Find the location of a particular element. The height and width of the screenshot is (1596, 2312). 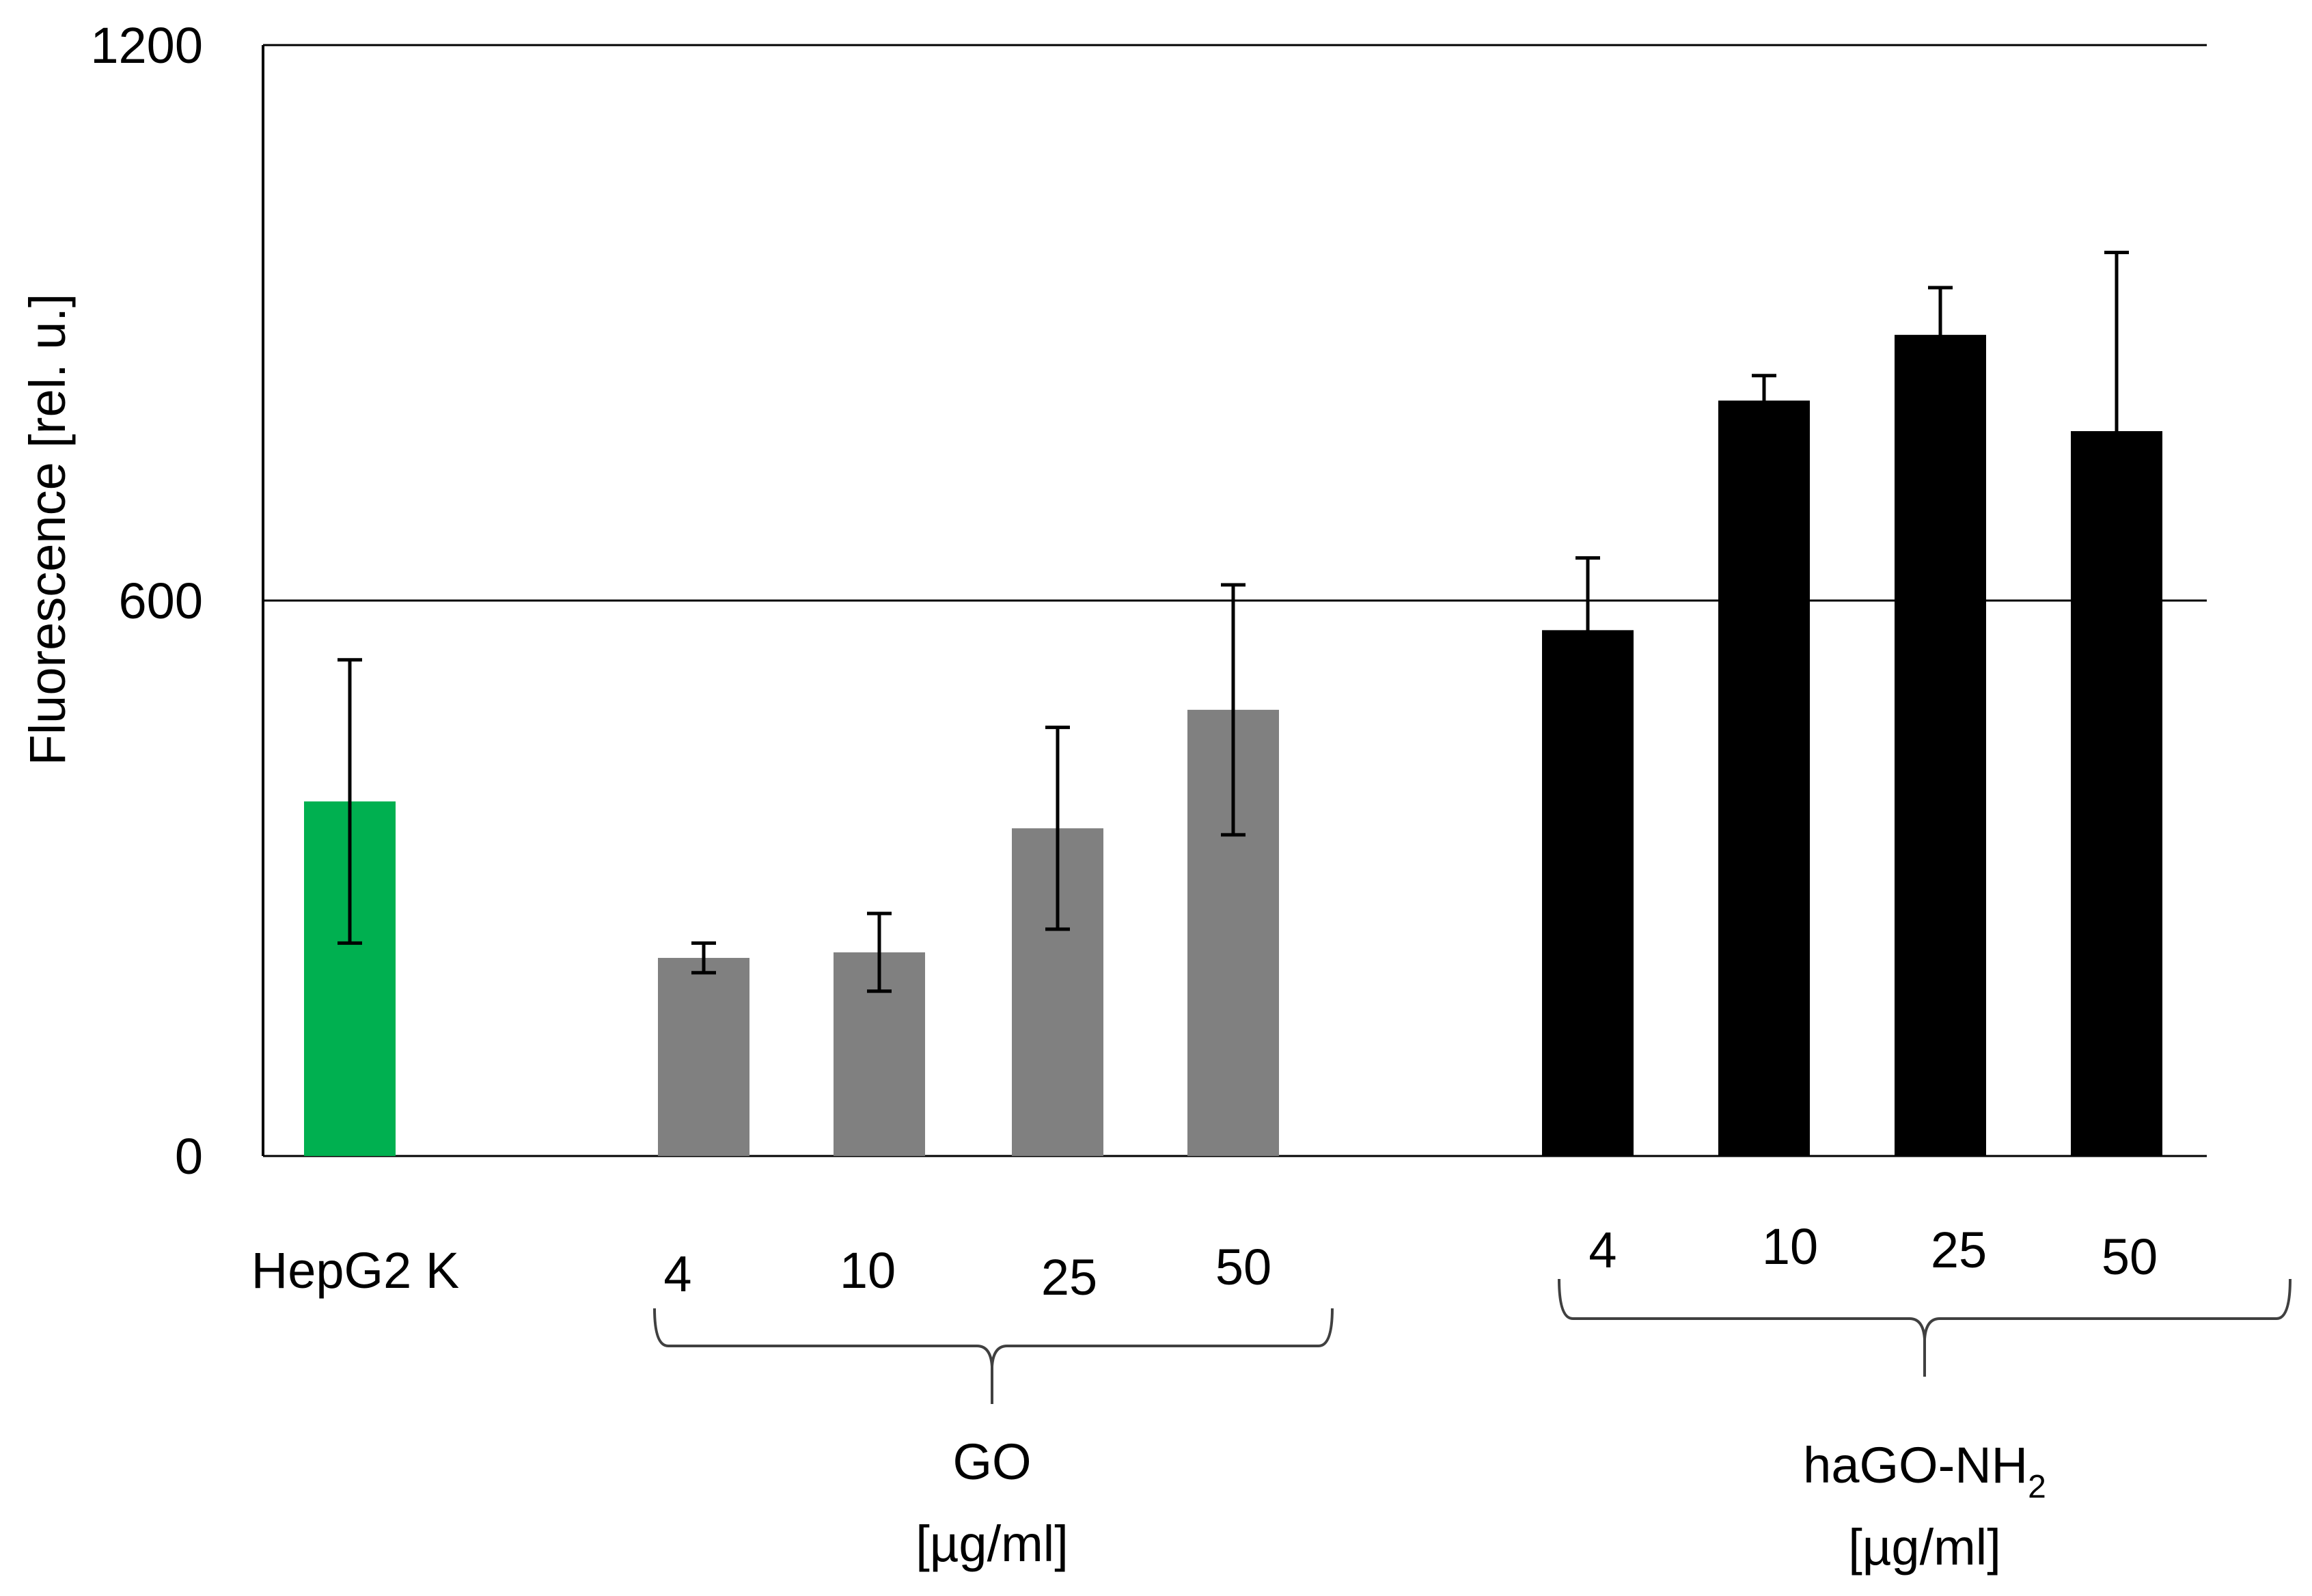

y-axis-title: Fluorescence [rel. u.] is located at coordinates (47, 530).